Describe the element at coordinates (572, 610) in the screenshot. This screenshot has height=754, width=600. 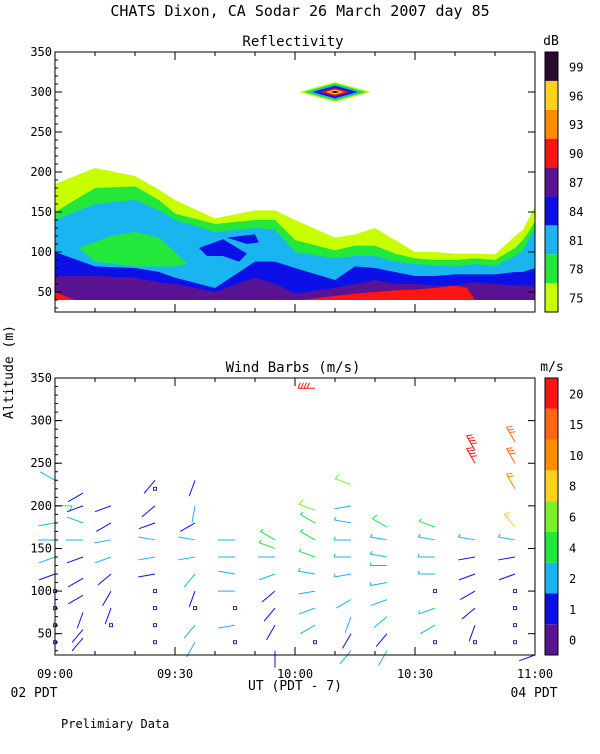
I see `wind-colorbar-level-label: 1` at that location.